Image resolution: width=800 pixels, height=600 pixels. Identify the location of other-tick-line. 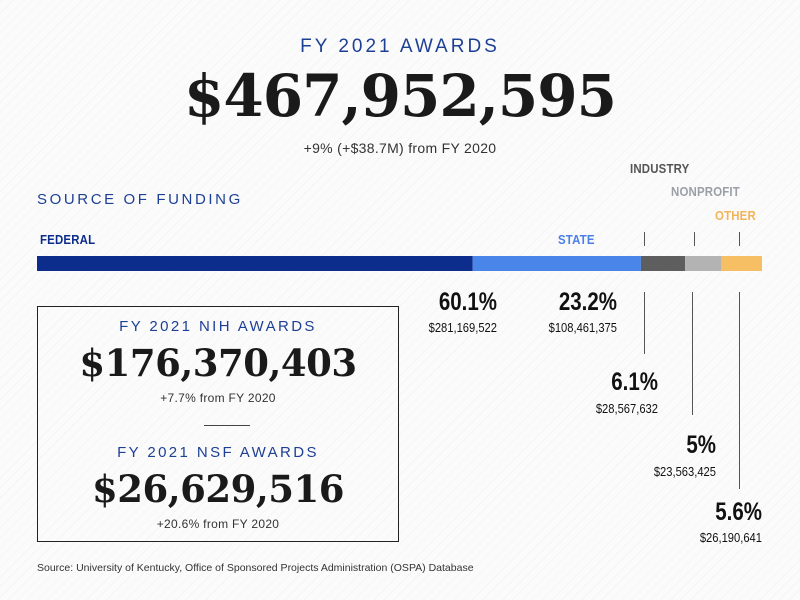
(739, 239).